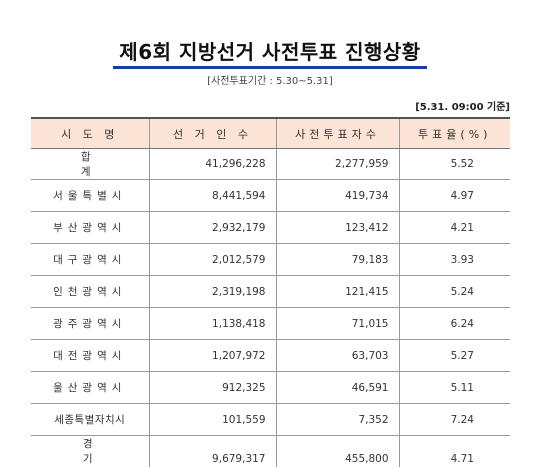 This screenshot has height=467, width=540. I want to click on rate-cell: 5.52, so click(454, 164).